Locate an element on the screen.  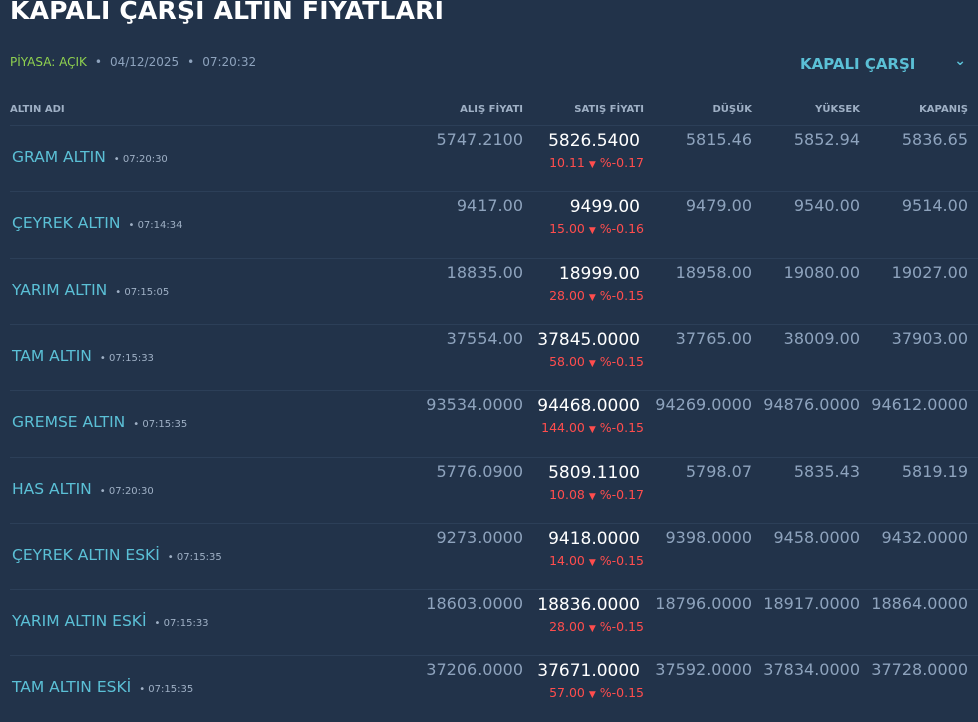
change: 15.00 ▼ %-0.16 is located at coordinates (596, 228).